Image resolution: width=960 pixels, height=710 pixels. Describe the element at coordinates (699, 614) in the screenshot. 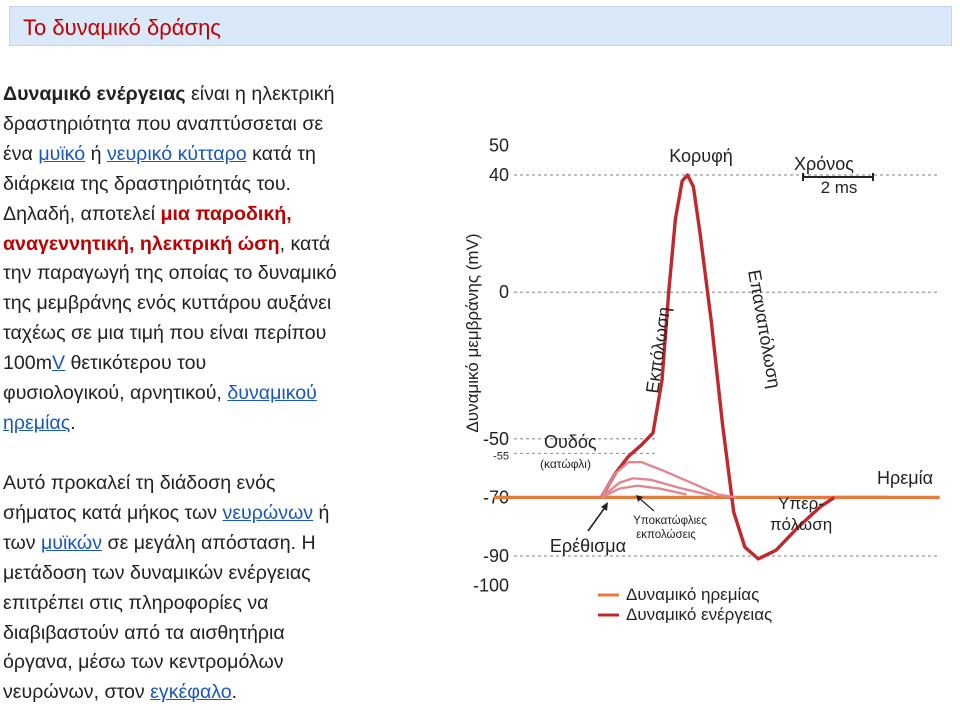

I see `legend-label: Δυναμικό ενέργειας` at that location.